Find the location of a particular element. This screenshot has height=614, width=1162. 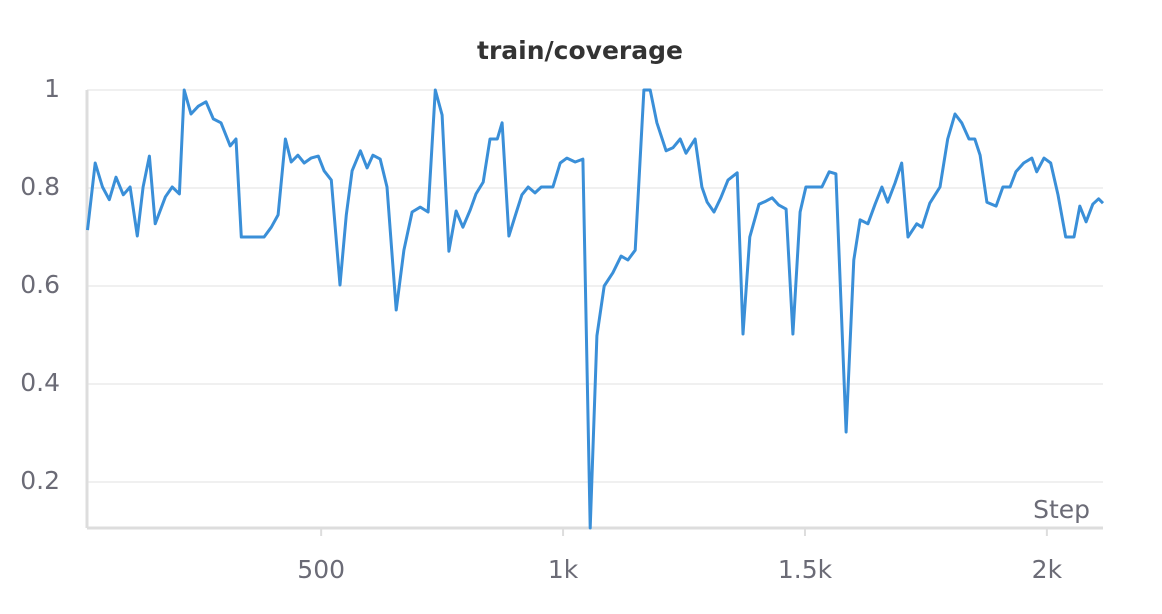

chart-title: train/coverage is located at coordinates (580, 50).